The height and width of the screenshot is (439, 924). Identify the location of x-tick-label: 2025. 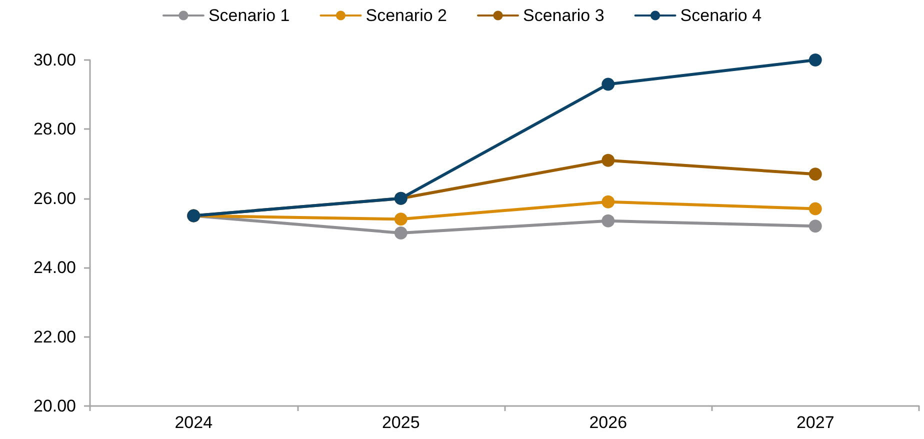
(401, 422).